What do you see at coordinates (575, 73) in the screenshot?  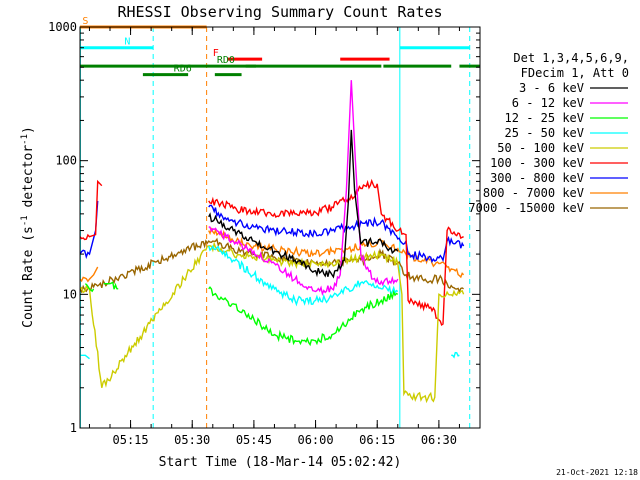 I see `legend-header-line-2: FDecim 1, Att 0` at bounding box center [575, 73].